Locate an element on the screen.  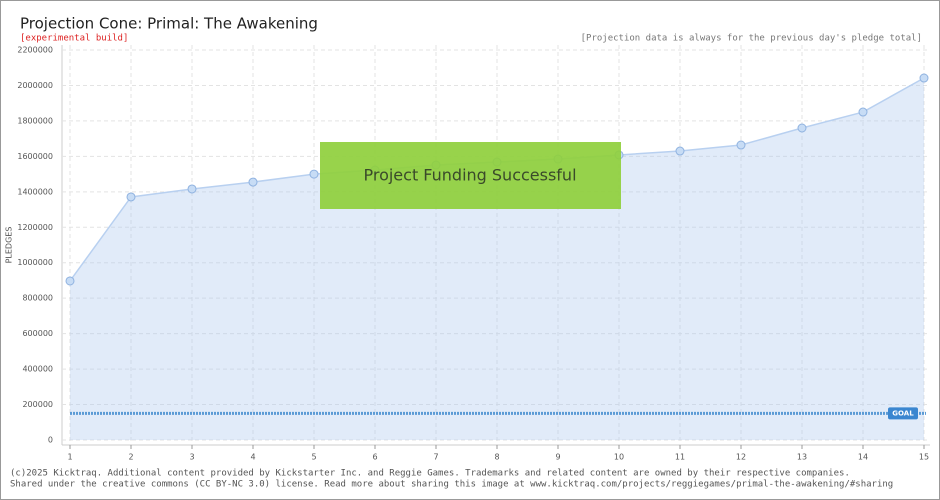
y-tick-label: 2200000 is located at coordinates (35, 50).